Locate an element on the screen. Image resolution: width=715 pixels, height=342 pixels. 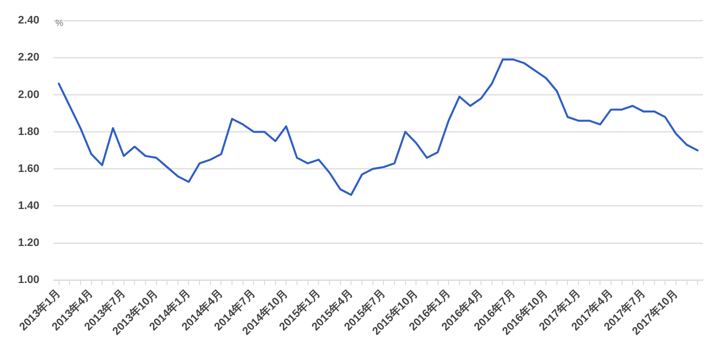
y-tick-label: 1.80 is located at coordinates (29, 132).